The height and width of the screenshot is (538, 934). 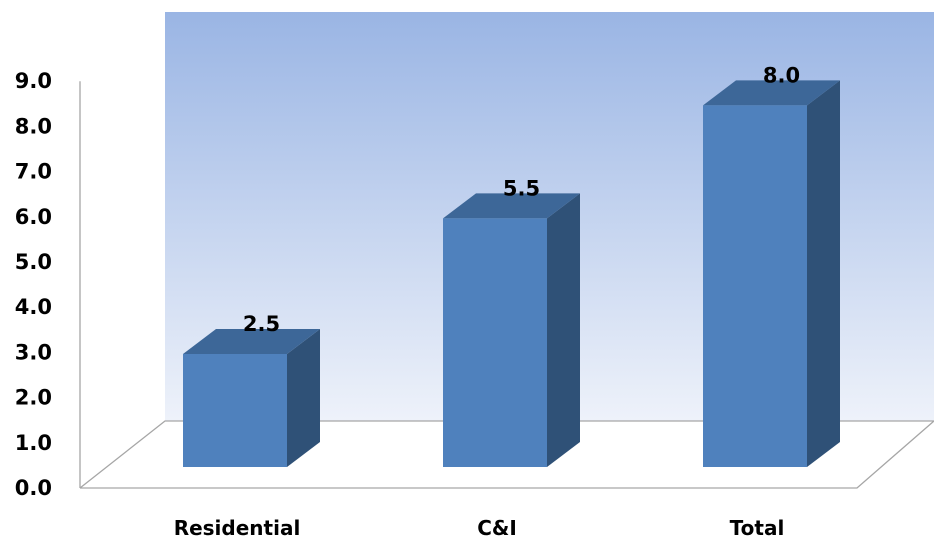 I want to click on y-axis: 0.0 1.0 2.0 3.0 4.0 5.0 6.0 7.0 8.0 9.0, so click(x=48, y=284).